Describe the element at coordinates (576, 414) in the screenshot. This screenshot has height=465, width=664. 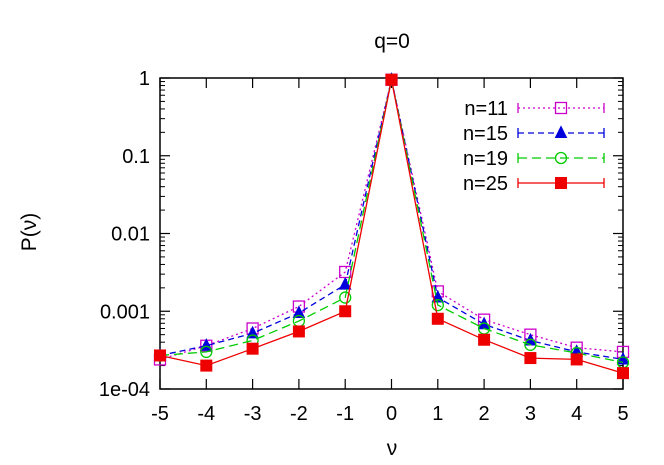
I see `x-tick-label: 4` at that location.